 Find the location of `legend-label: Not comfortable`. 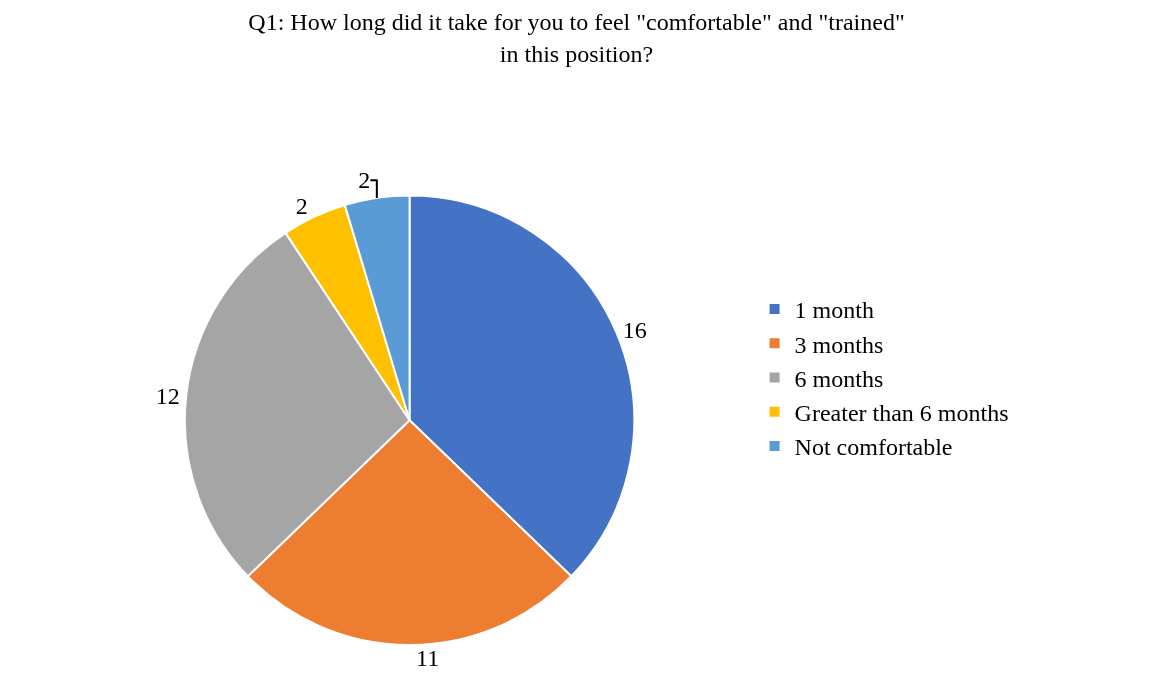

legend-label: Not comfortable is located at coordinates (873, 447).